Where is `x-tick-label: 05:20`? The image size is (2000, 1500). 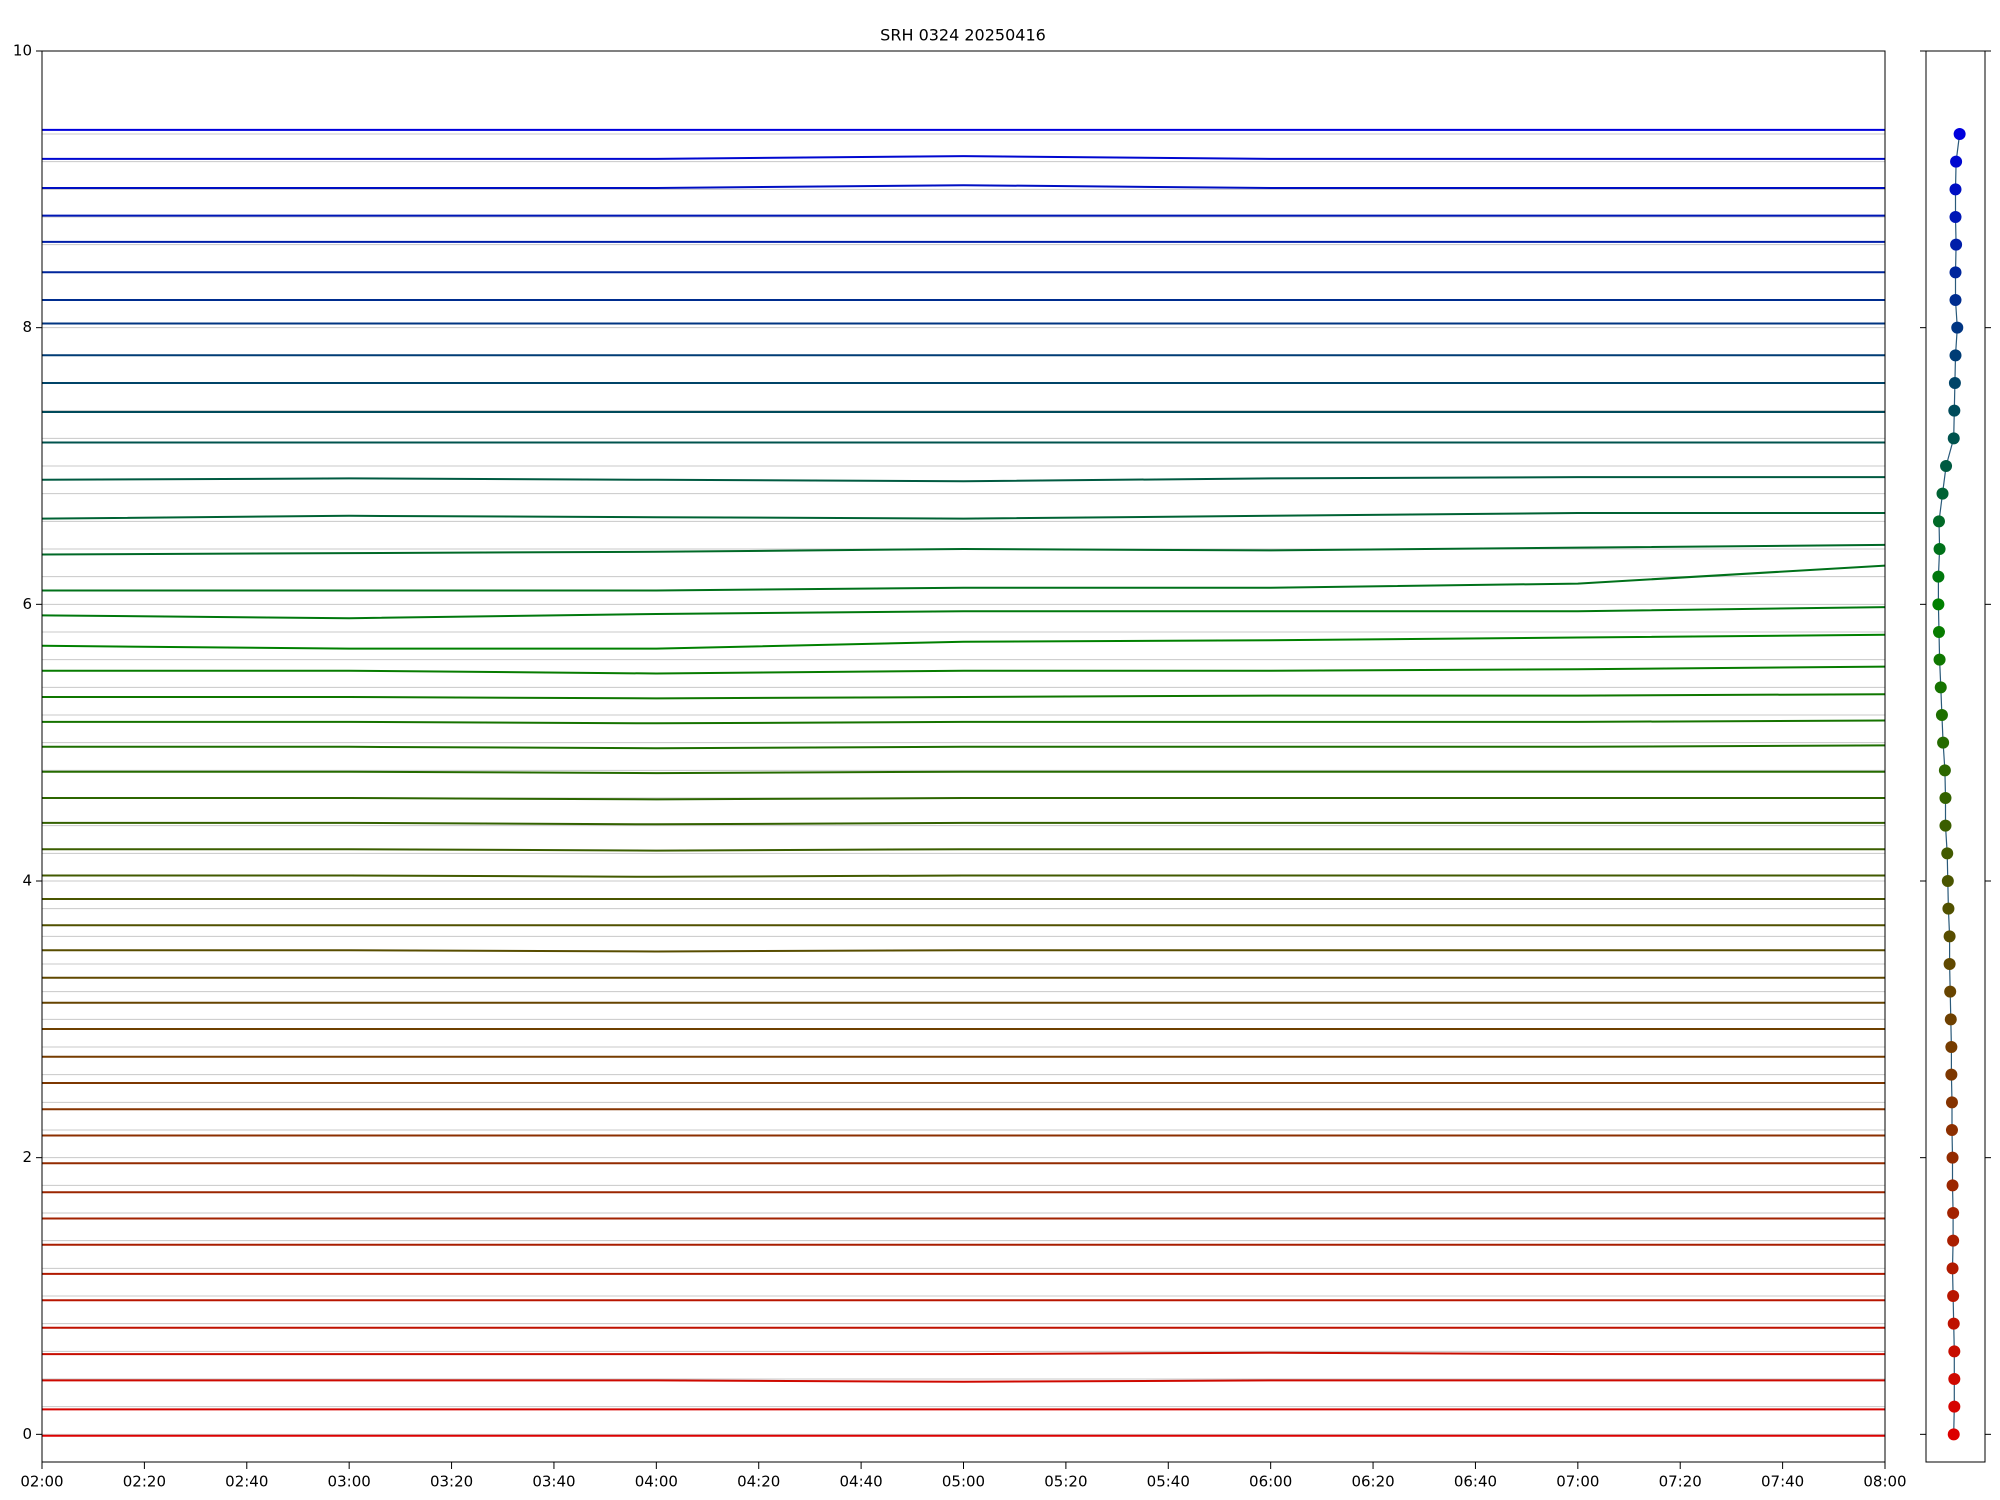 x-tick-label: 05:20 is located at coordinates (1065, 1482).